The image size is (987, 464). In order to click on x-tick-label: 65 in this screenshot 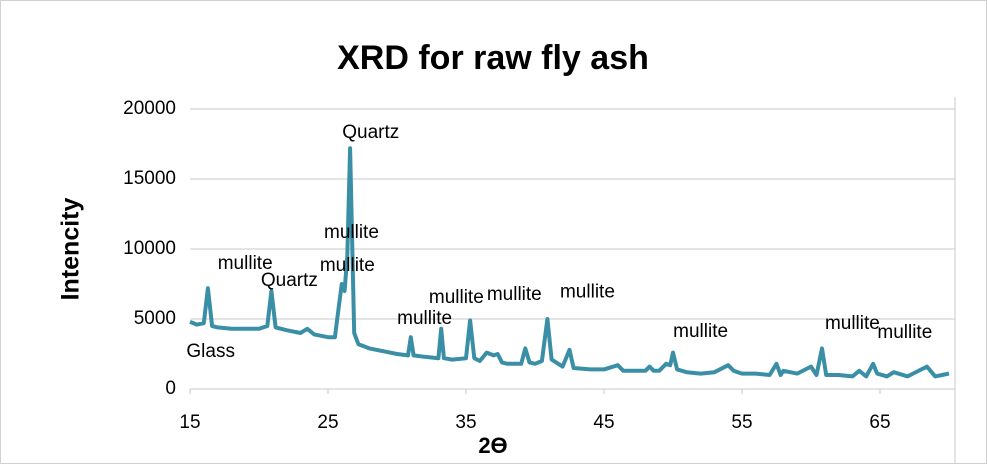, I will do `click(879, 422)`.